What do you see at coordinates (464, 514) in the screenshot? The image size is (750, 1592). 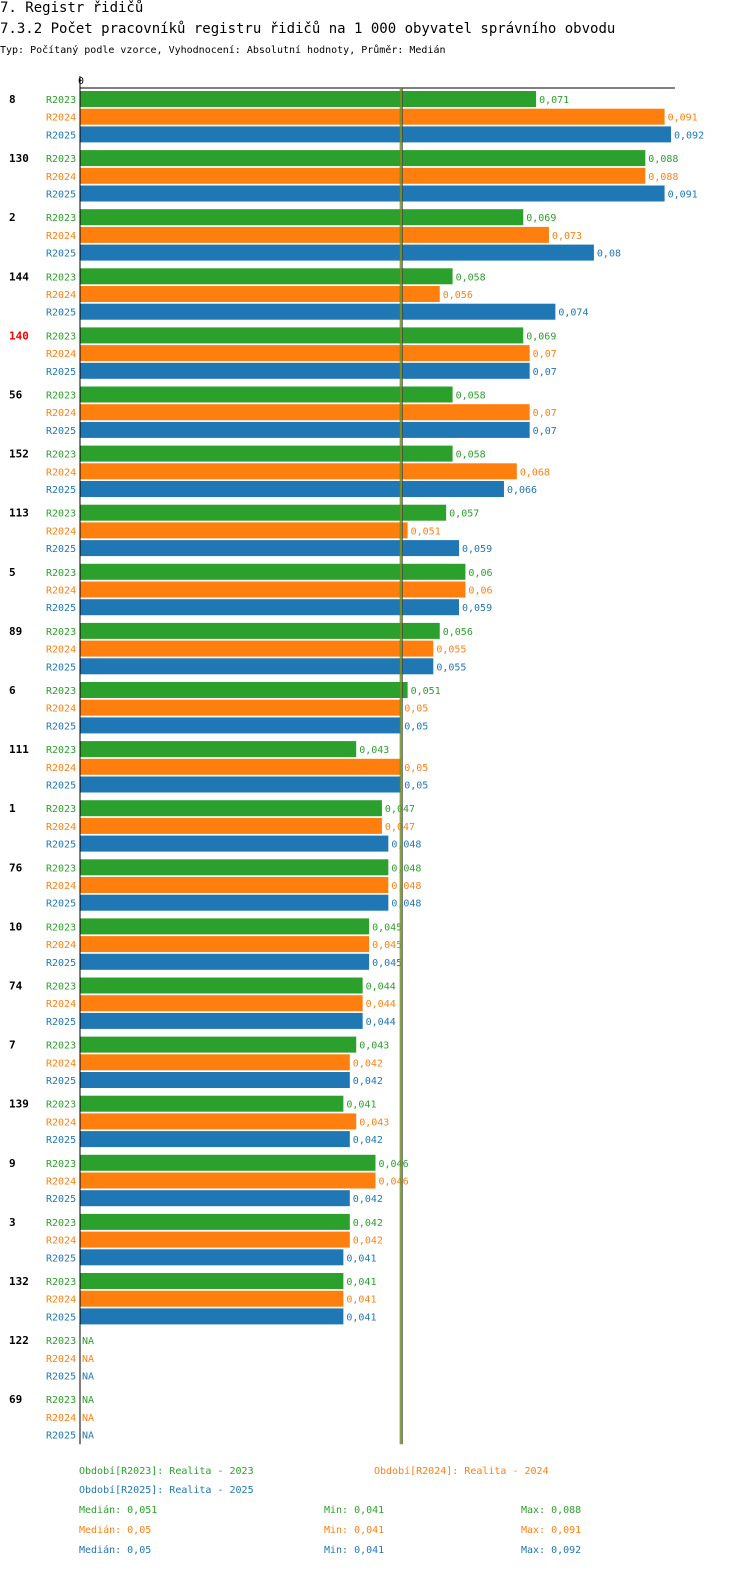 I see `value-label: 0,057` at bounding box center [464, 514].